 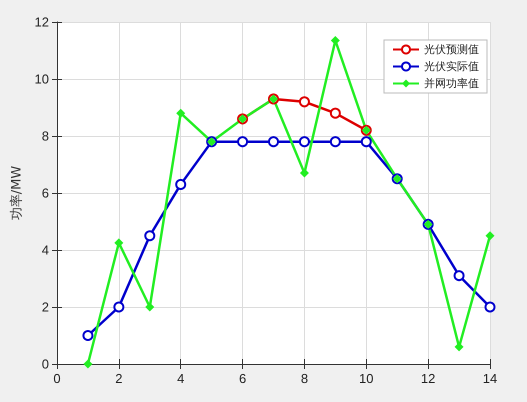 I want to click on x-tick-label: 2, so click(x=118, y=378).